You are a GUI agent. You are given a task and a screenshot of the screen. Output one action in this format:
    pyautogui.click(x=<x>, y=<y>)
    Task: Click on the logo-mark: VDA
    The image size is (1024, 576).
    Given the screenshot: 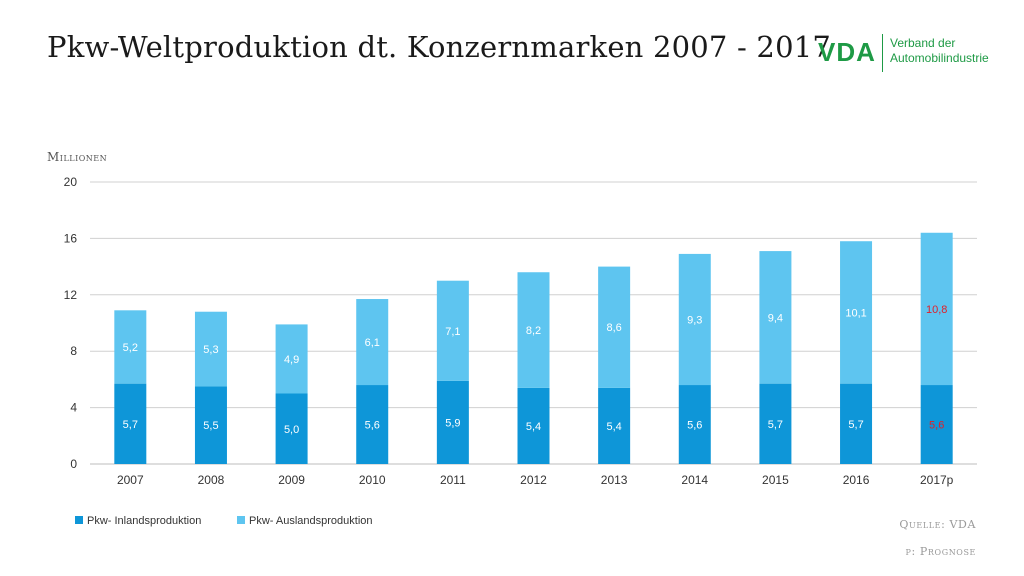 What is the action you would take?
    pyautogui.click(x=847, y=52)
    